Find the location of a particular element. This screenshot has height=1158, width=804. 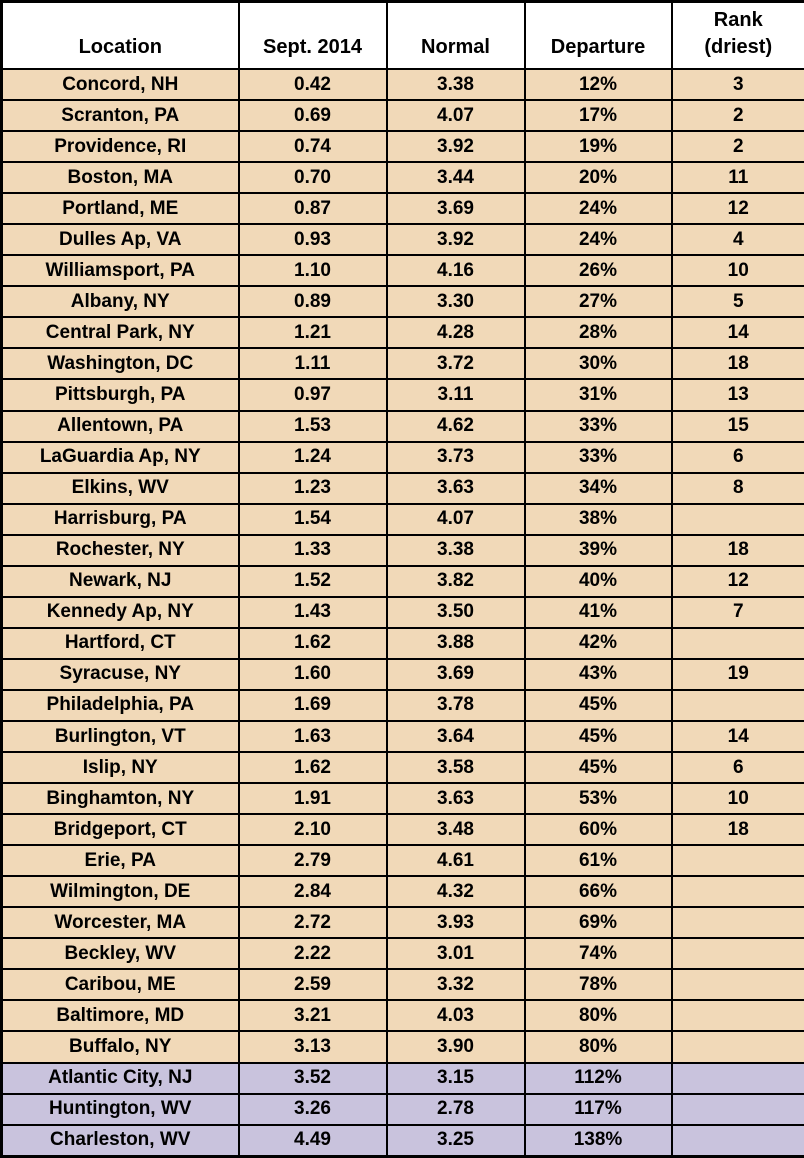

table-row: Hartford, CT 1.62 3.88 42% is located at coordinates (402, 643).